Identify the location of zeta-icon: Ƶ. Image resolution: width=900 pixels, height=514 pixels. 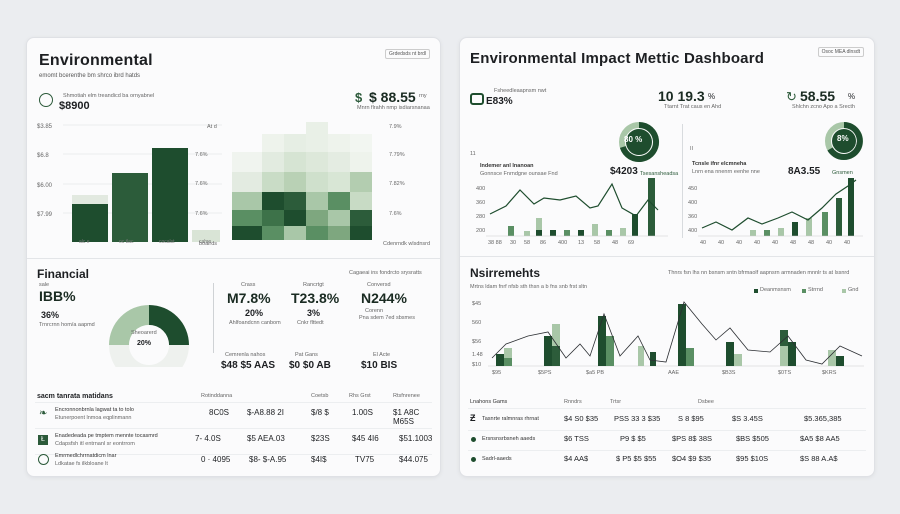
(473, 418).